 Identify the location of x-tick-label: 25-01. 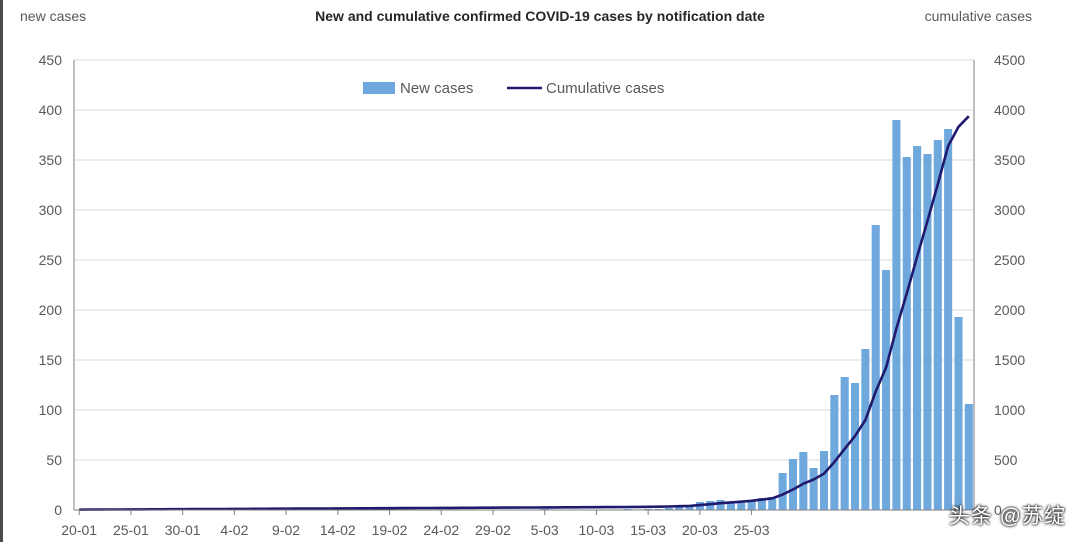
(131, 530).